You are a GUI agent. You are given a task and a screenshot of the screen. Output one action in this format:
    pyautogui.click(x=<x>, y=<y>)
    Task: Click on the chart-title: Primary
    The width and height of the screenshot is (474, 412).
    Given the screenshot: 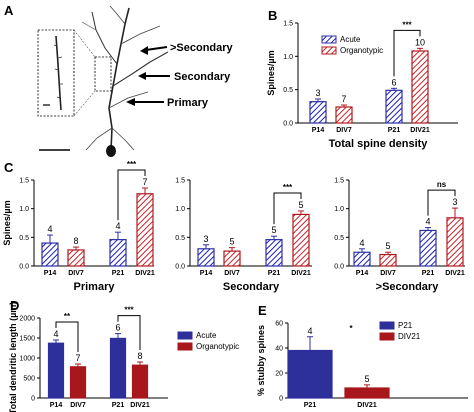 What is the action you would take?
    pyautogui.click(x=95, y=287)
    